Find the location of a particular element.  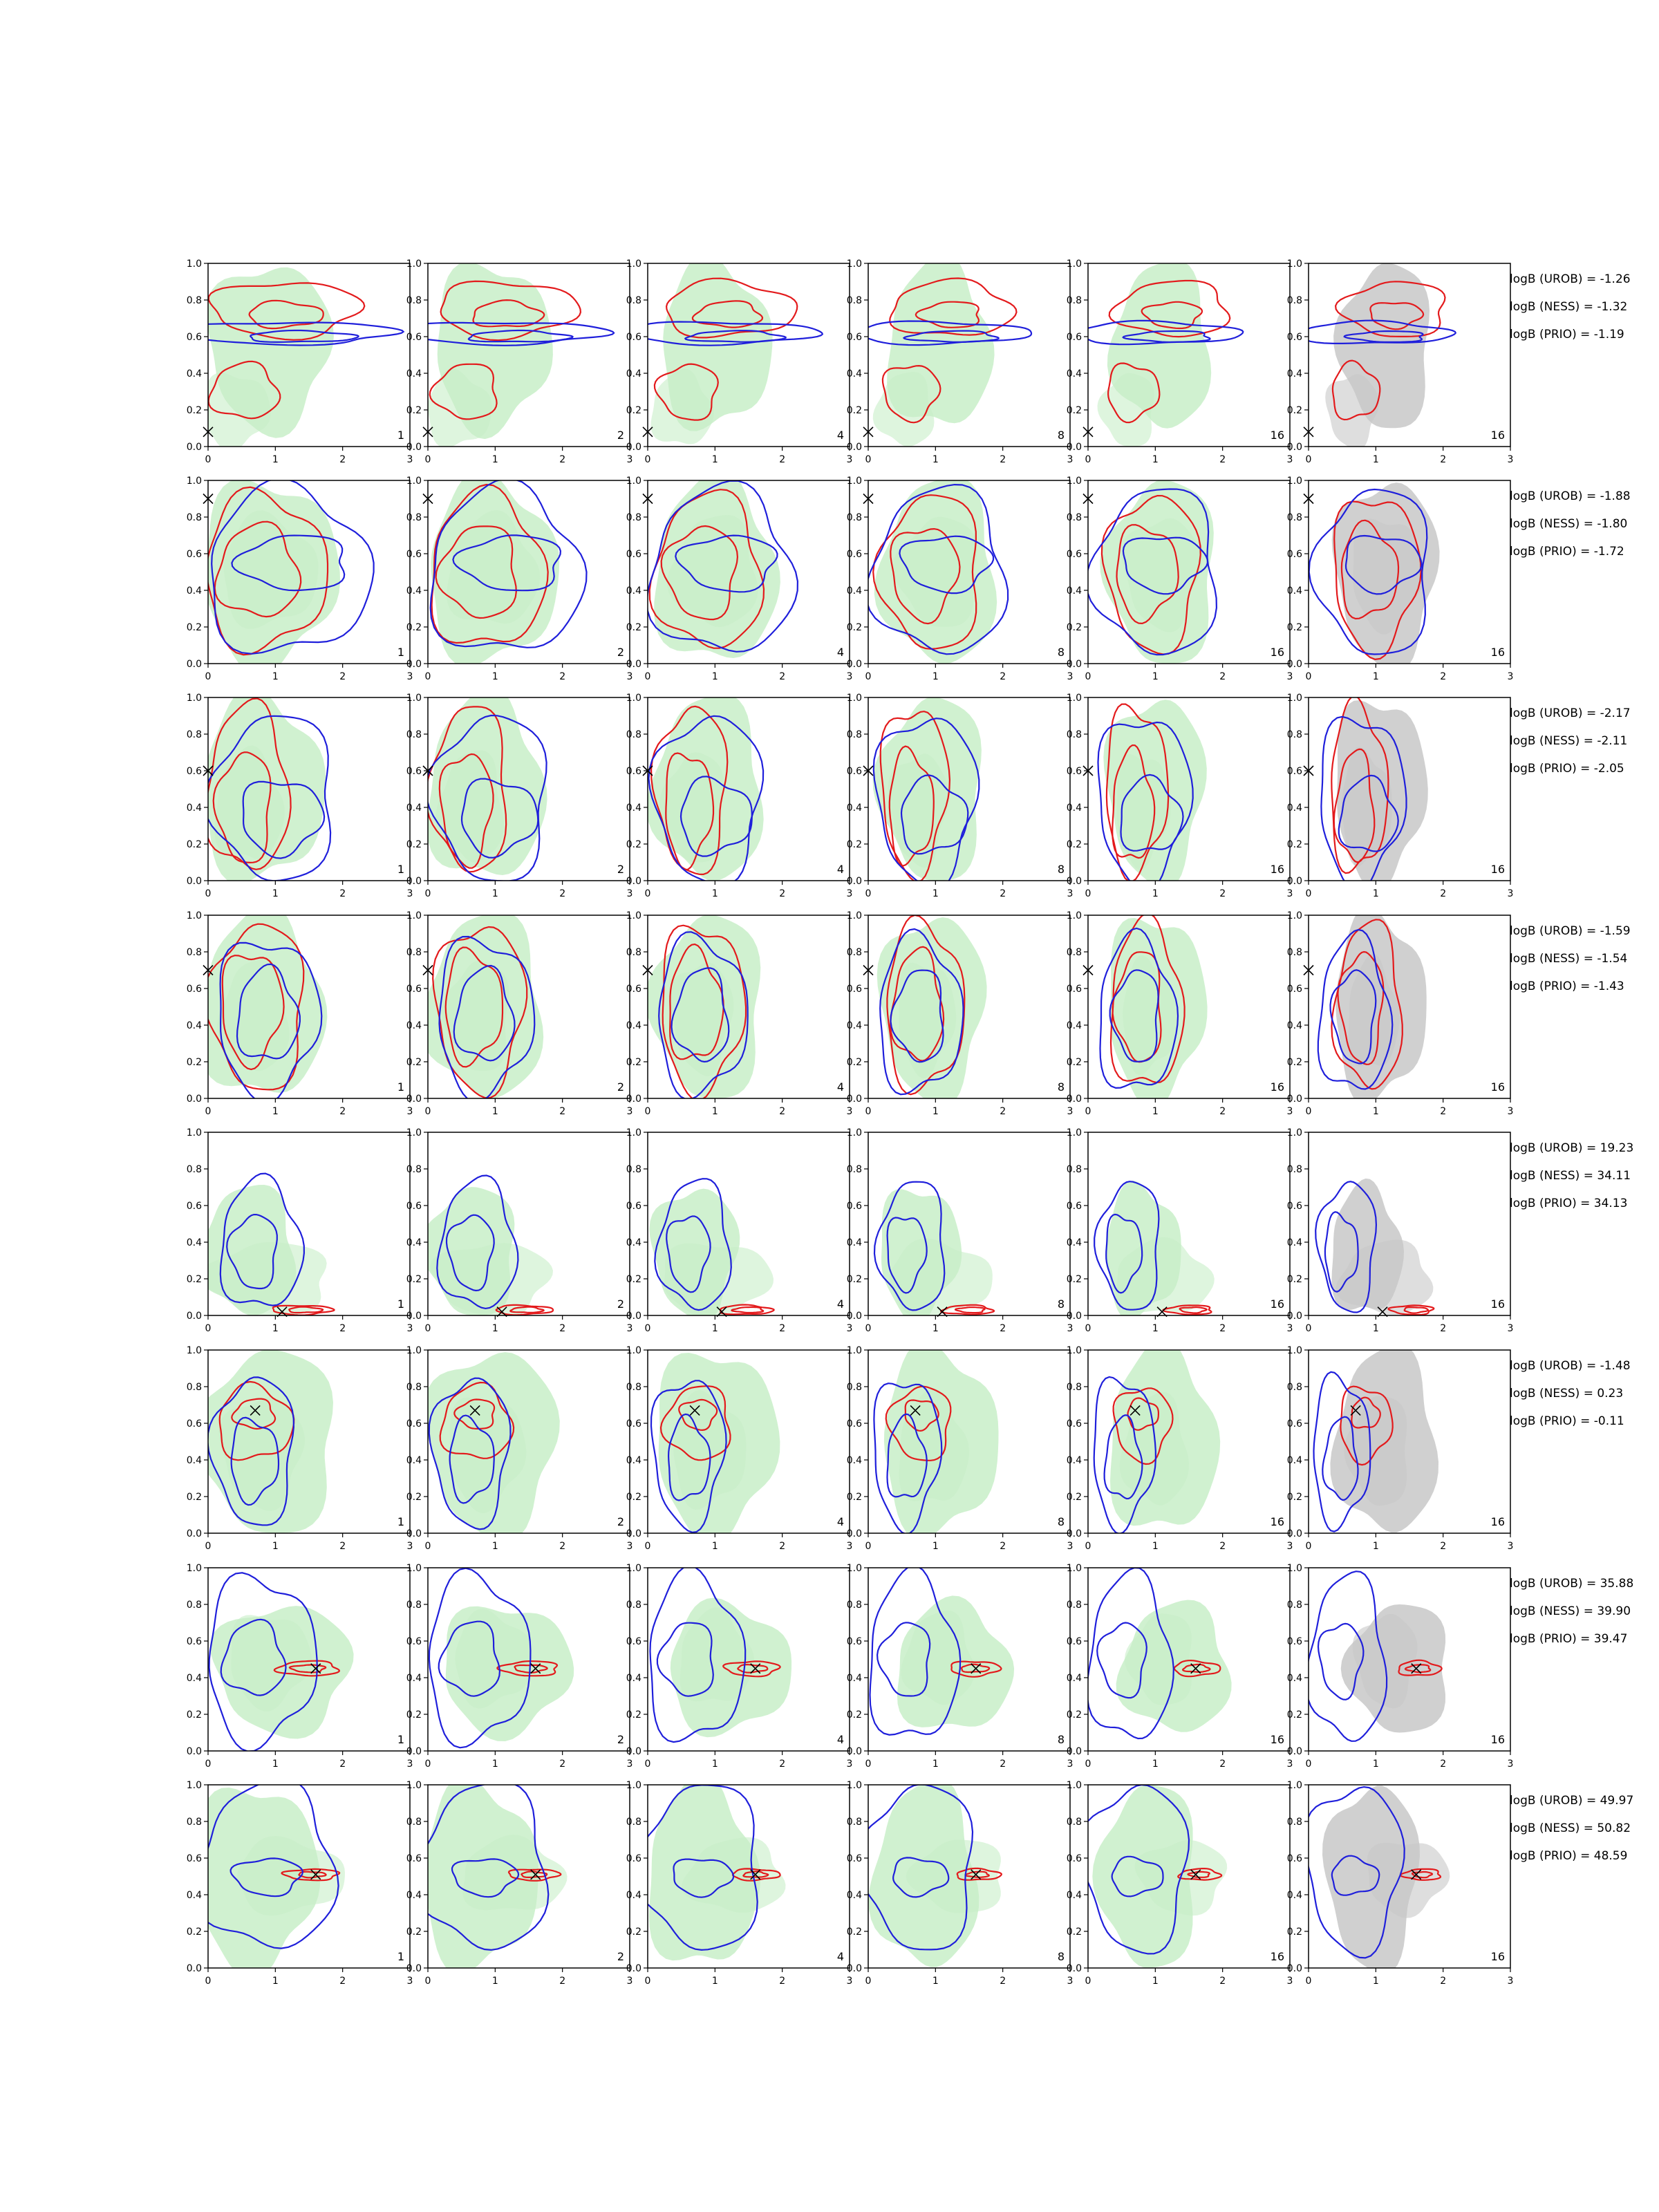

panel-r6-c4: 0.0 0.2 0.4 0.6 0.8 1.0 0 1 2 3 8 is located at coordinates (960, 1448).